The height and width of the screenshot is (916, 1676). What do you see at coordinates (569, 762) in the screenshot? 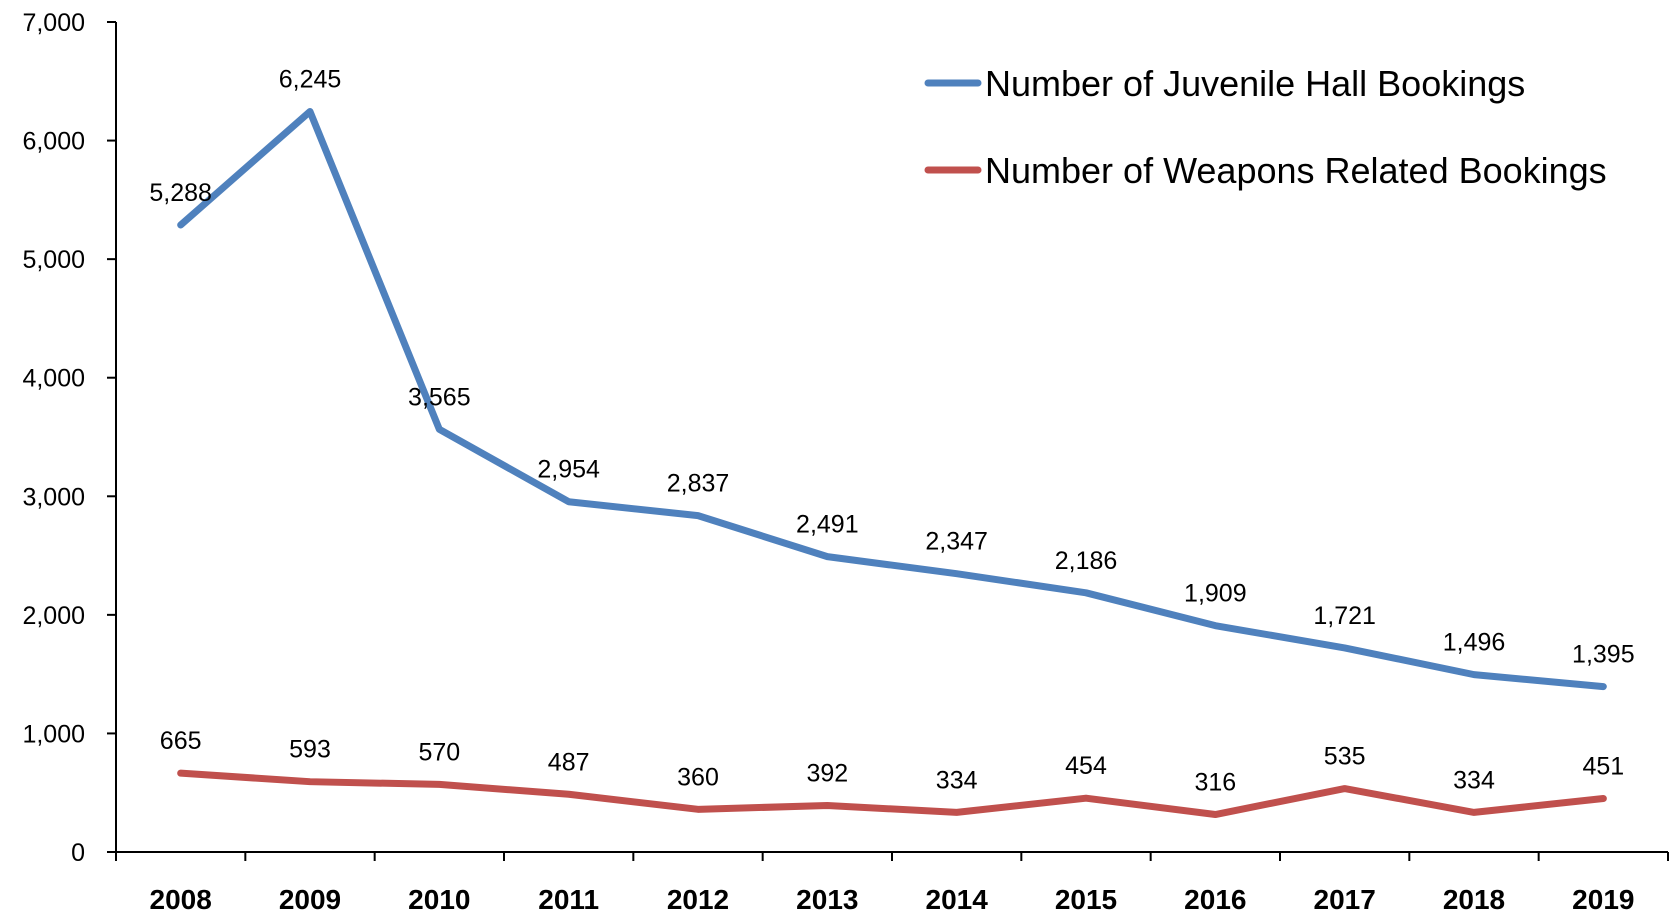
I see `data-label: 487` at bounding box center [569, 762].